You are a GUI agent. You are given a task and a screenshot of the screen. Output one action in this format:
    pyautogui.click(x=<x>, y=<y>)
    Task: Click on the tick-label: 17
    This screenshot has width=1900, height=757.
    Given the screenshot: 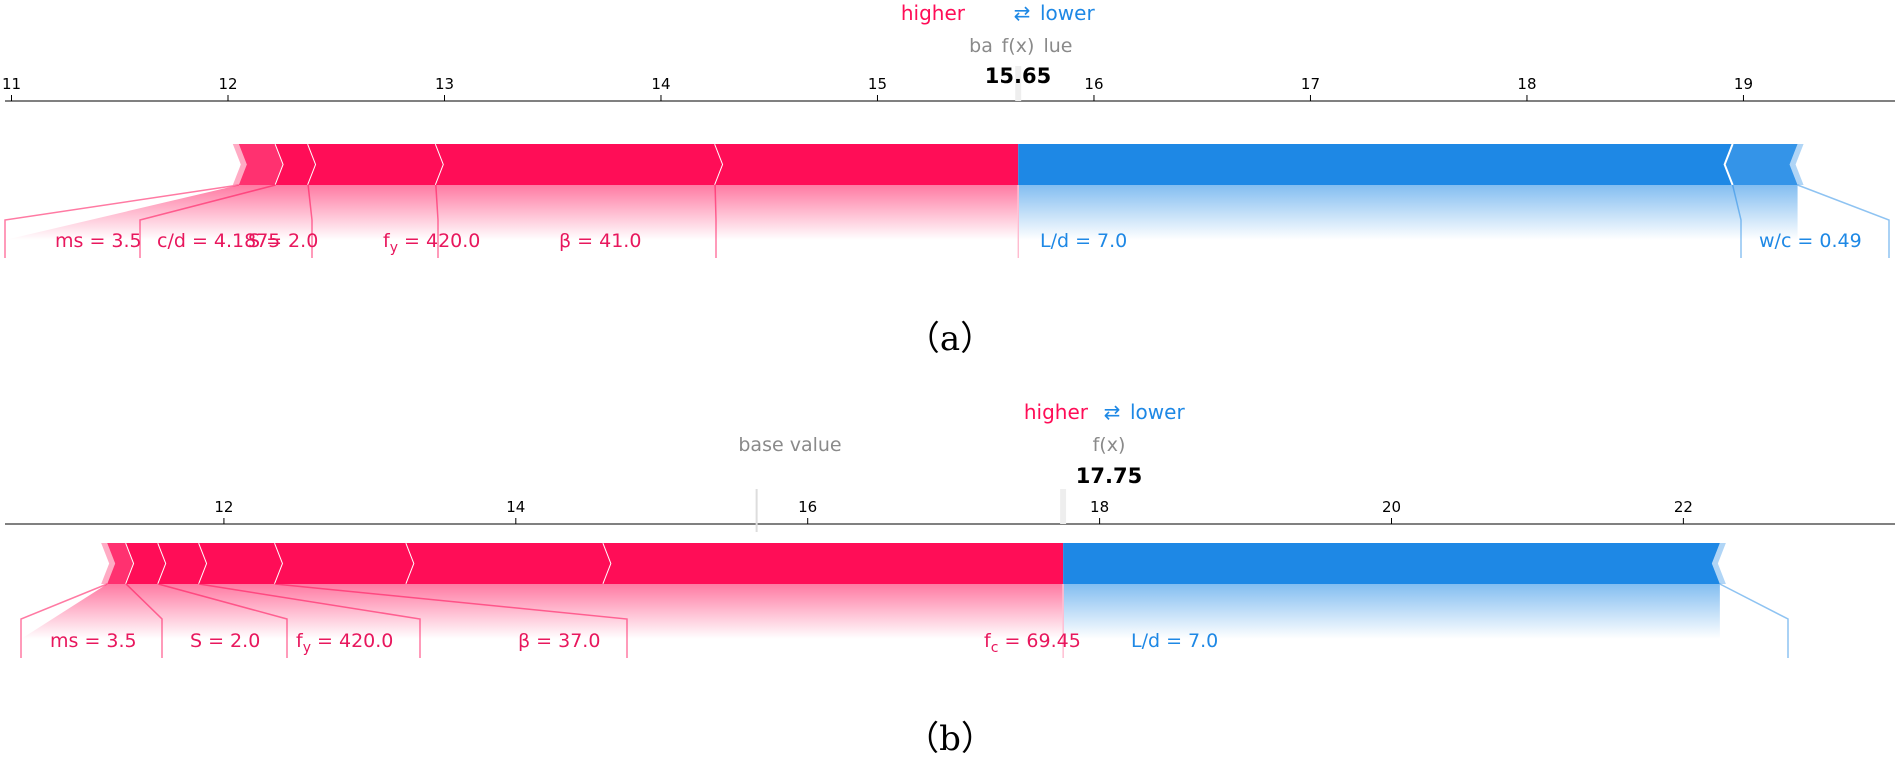 What is the action you would take?
    pyautogui.click(x=1310, y=84)
    